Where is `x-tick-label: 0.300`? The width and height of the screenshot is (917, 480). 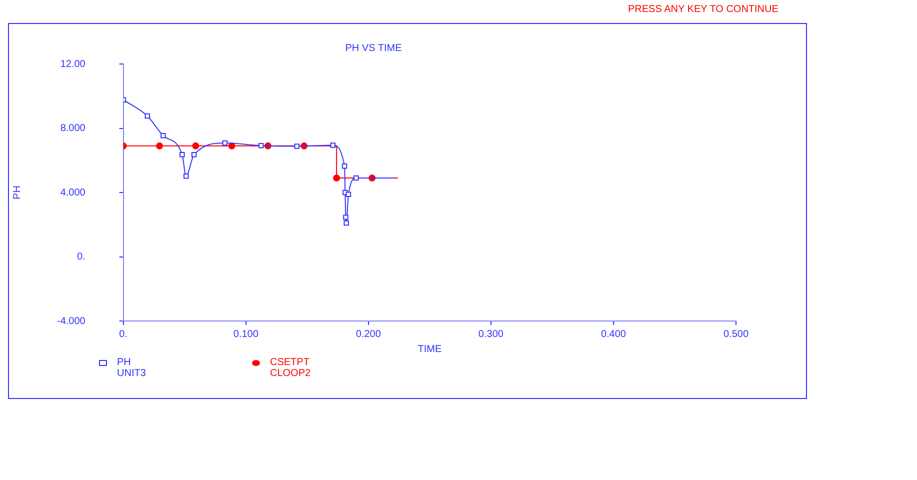
x-tick-label: 0.300 is located at coordinates (491, 334).